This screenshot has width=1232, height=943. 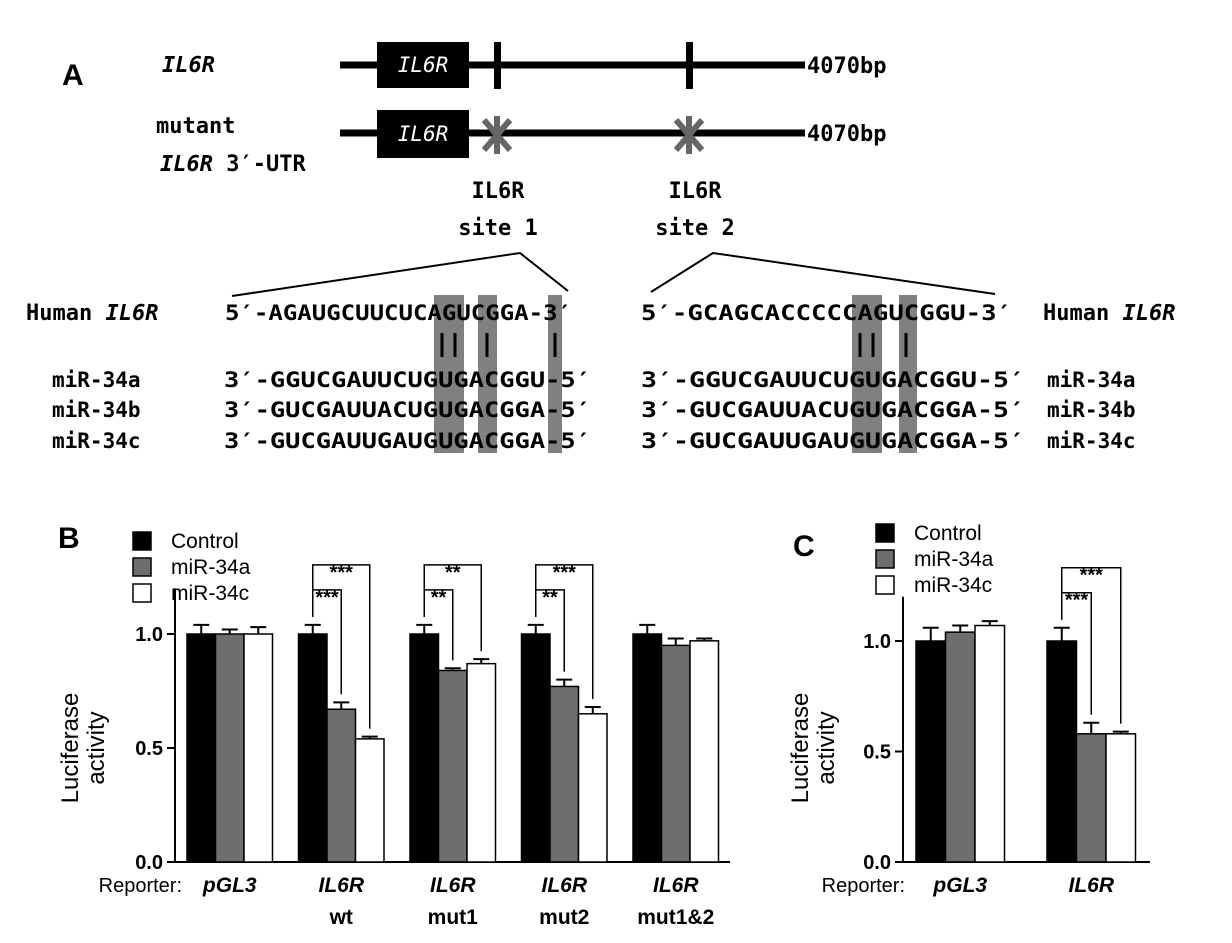 What do you see at coordinates (689, 135) in the screenshot?
I see `site2-mutation-cross-icon` at bounding box center [689, 135].